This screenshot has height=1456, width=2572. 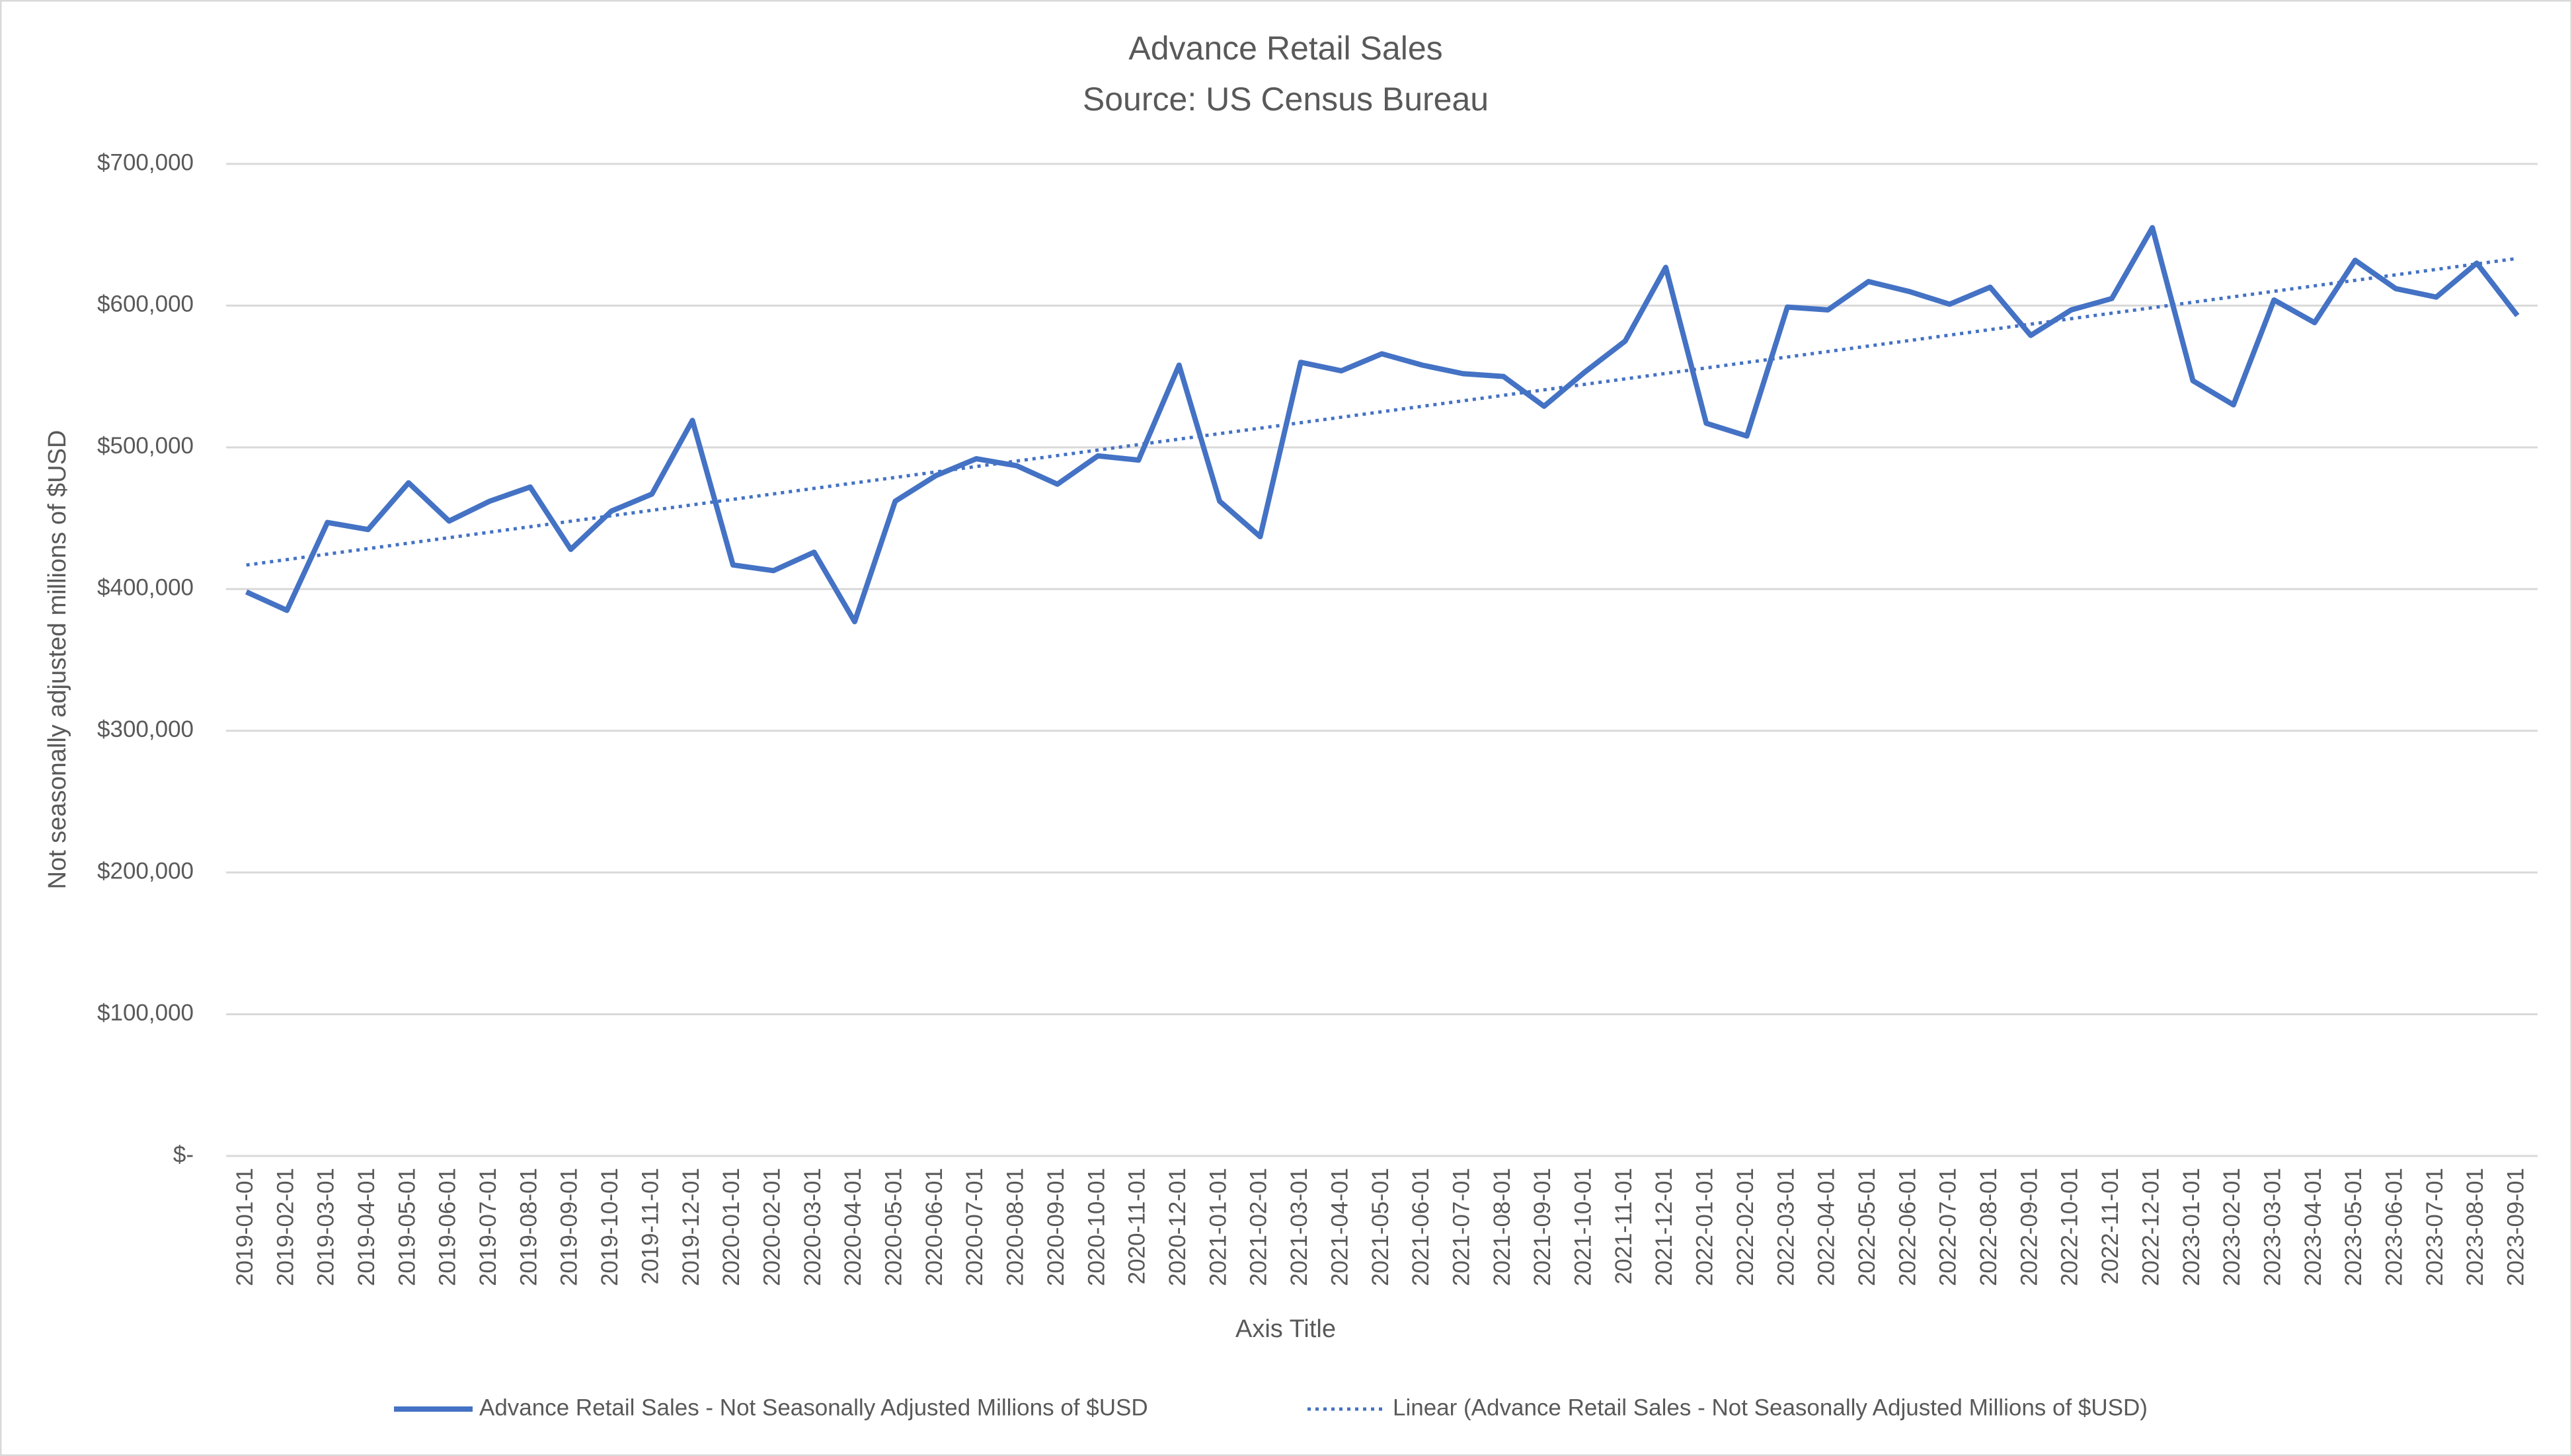 I want to click on y-tick-label: $-, so click(x=183, y=1154).